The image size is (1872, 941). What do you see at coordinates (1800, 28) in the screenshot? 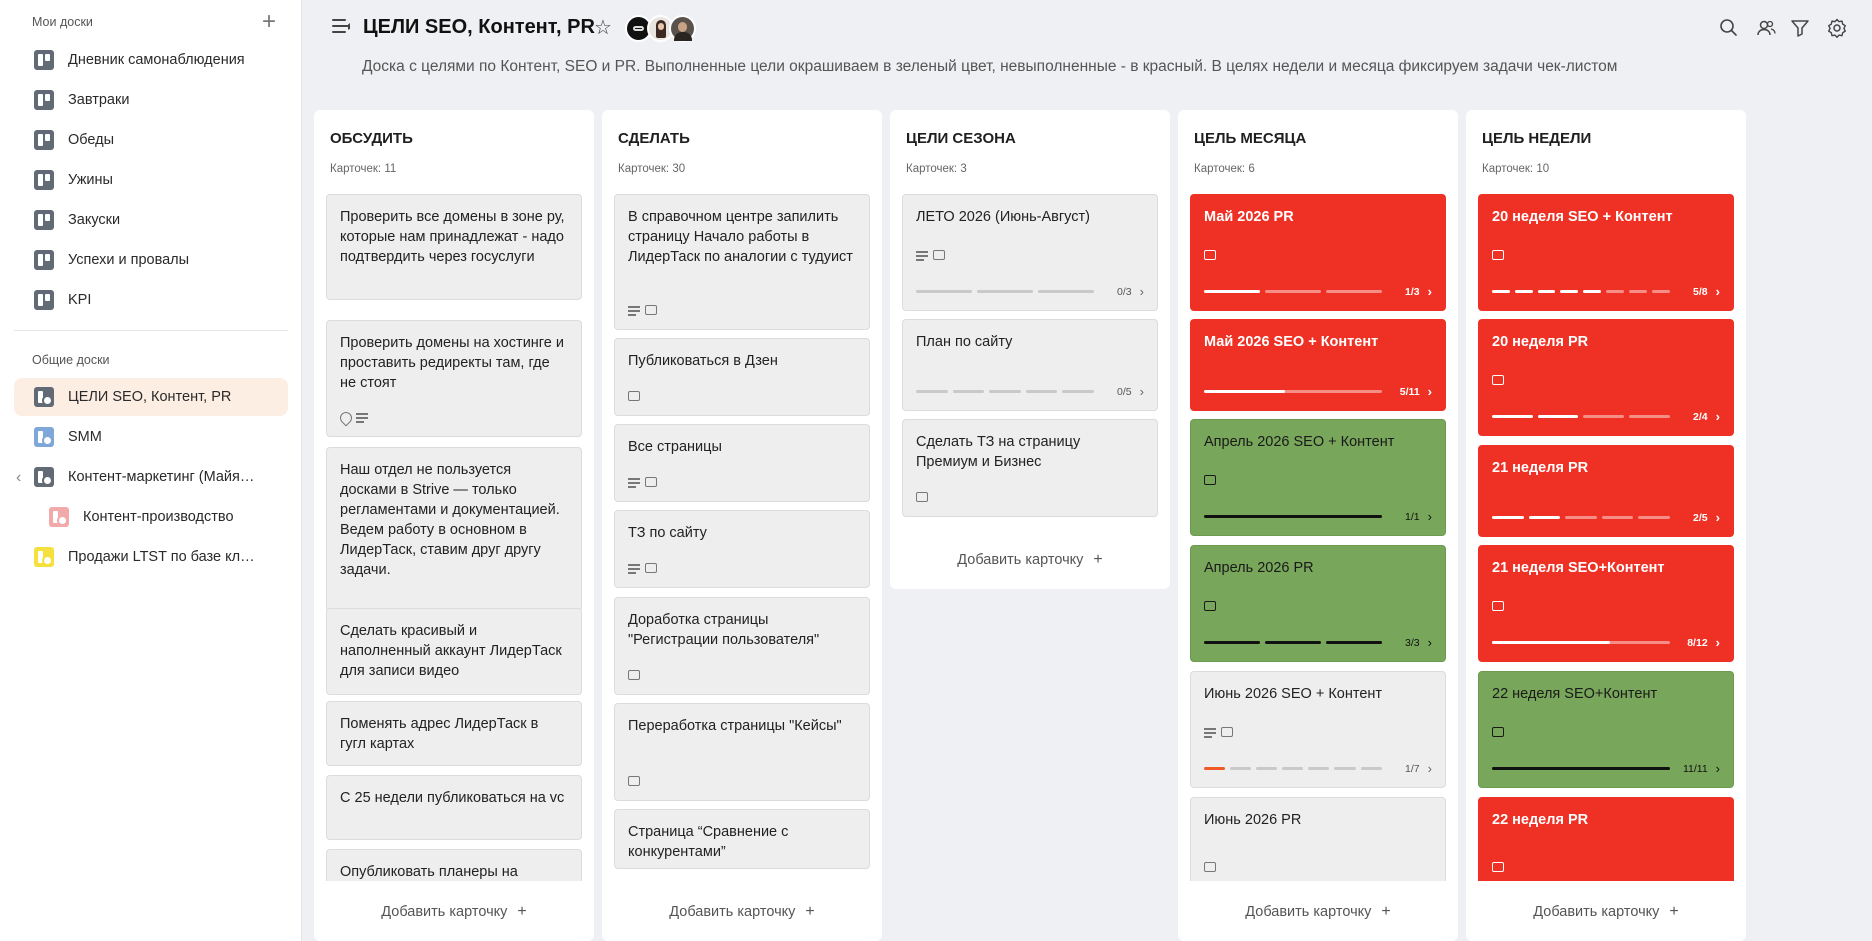
I see `filter-icon` at bounding box center [1800, 28].